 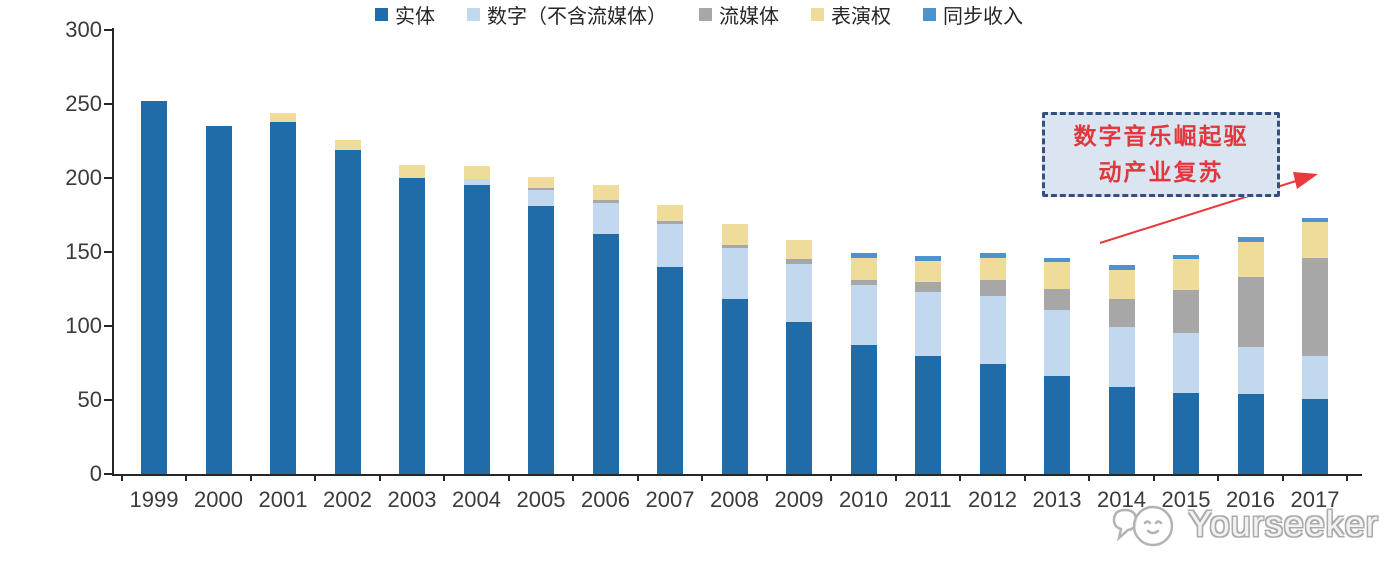 I want to click on legend-label: 表演权, so click(x=861, y=17).